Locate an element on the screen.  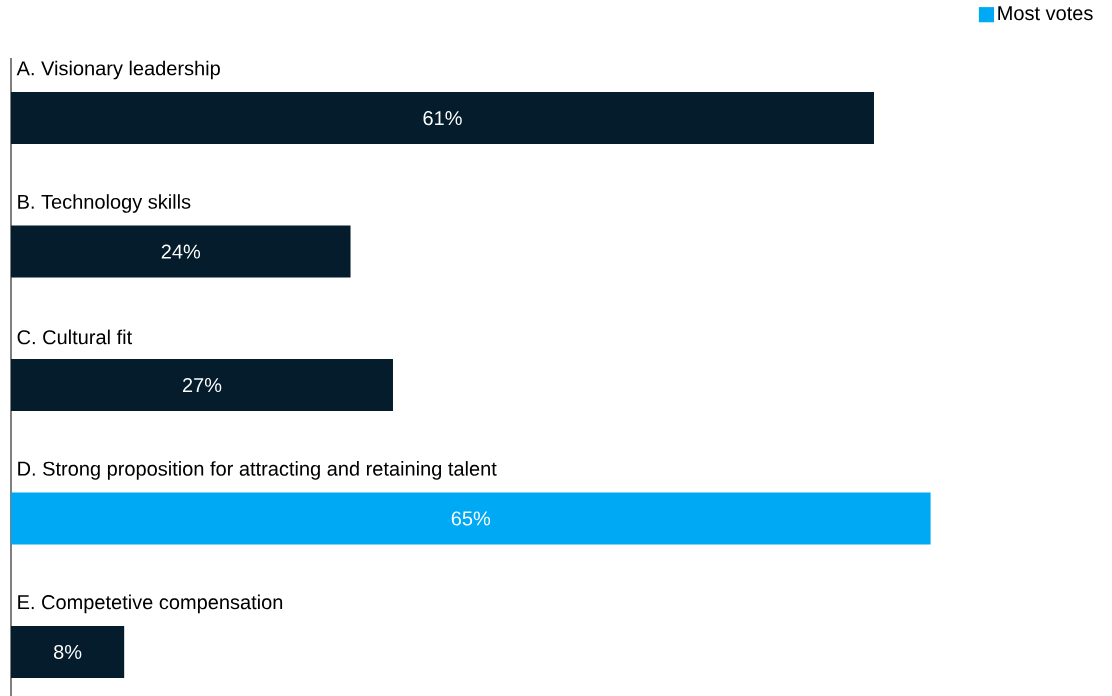
data-label: 61% is located at coordinates (442, 118).